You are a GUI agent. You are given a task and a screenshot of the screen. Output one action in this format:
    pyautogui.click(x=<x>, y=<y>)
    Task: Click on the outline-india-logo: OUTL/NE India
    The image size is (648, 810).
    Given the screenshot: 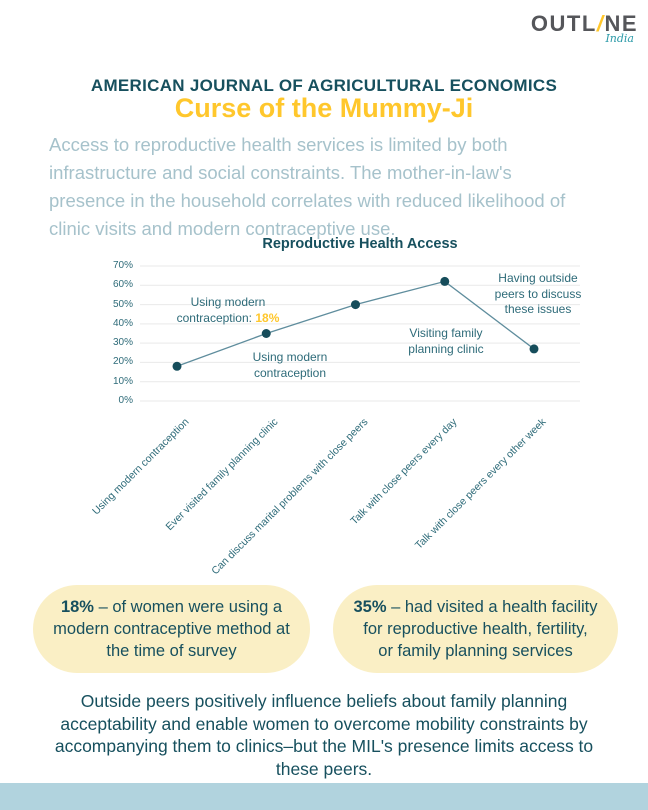 What is the action you would take?
    pyautogui.click(x=578, y=29)
    